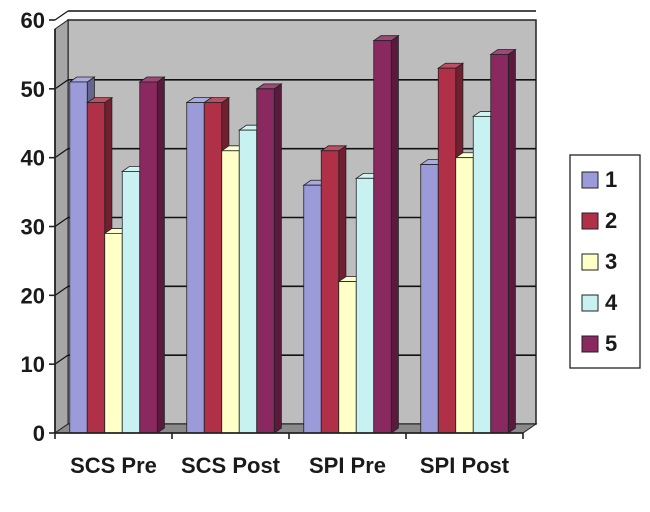 The width and height of the screenshot is (650, 512). I want to click on legend-item-2: 2, so click(599, 220).